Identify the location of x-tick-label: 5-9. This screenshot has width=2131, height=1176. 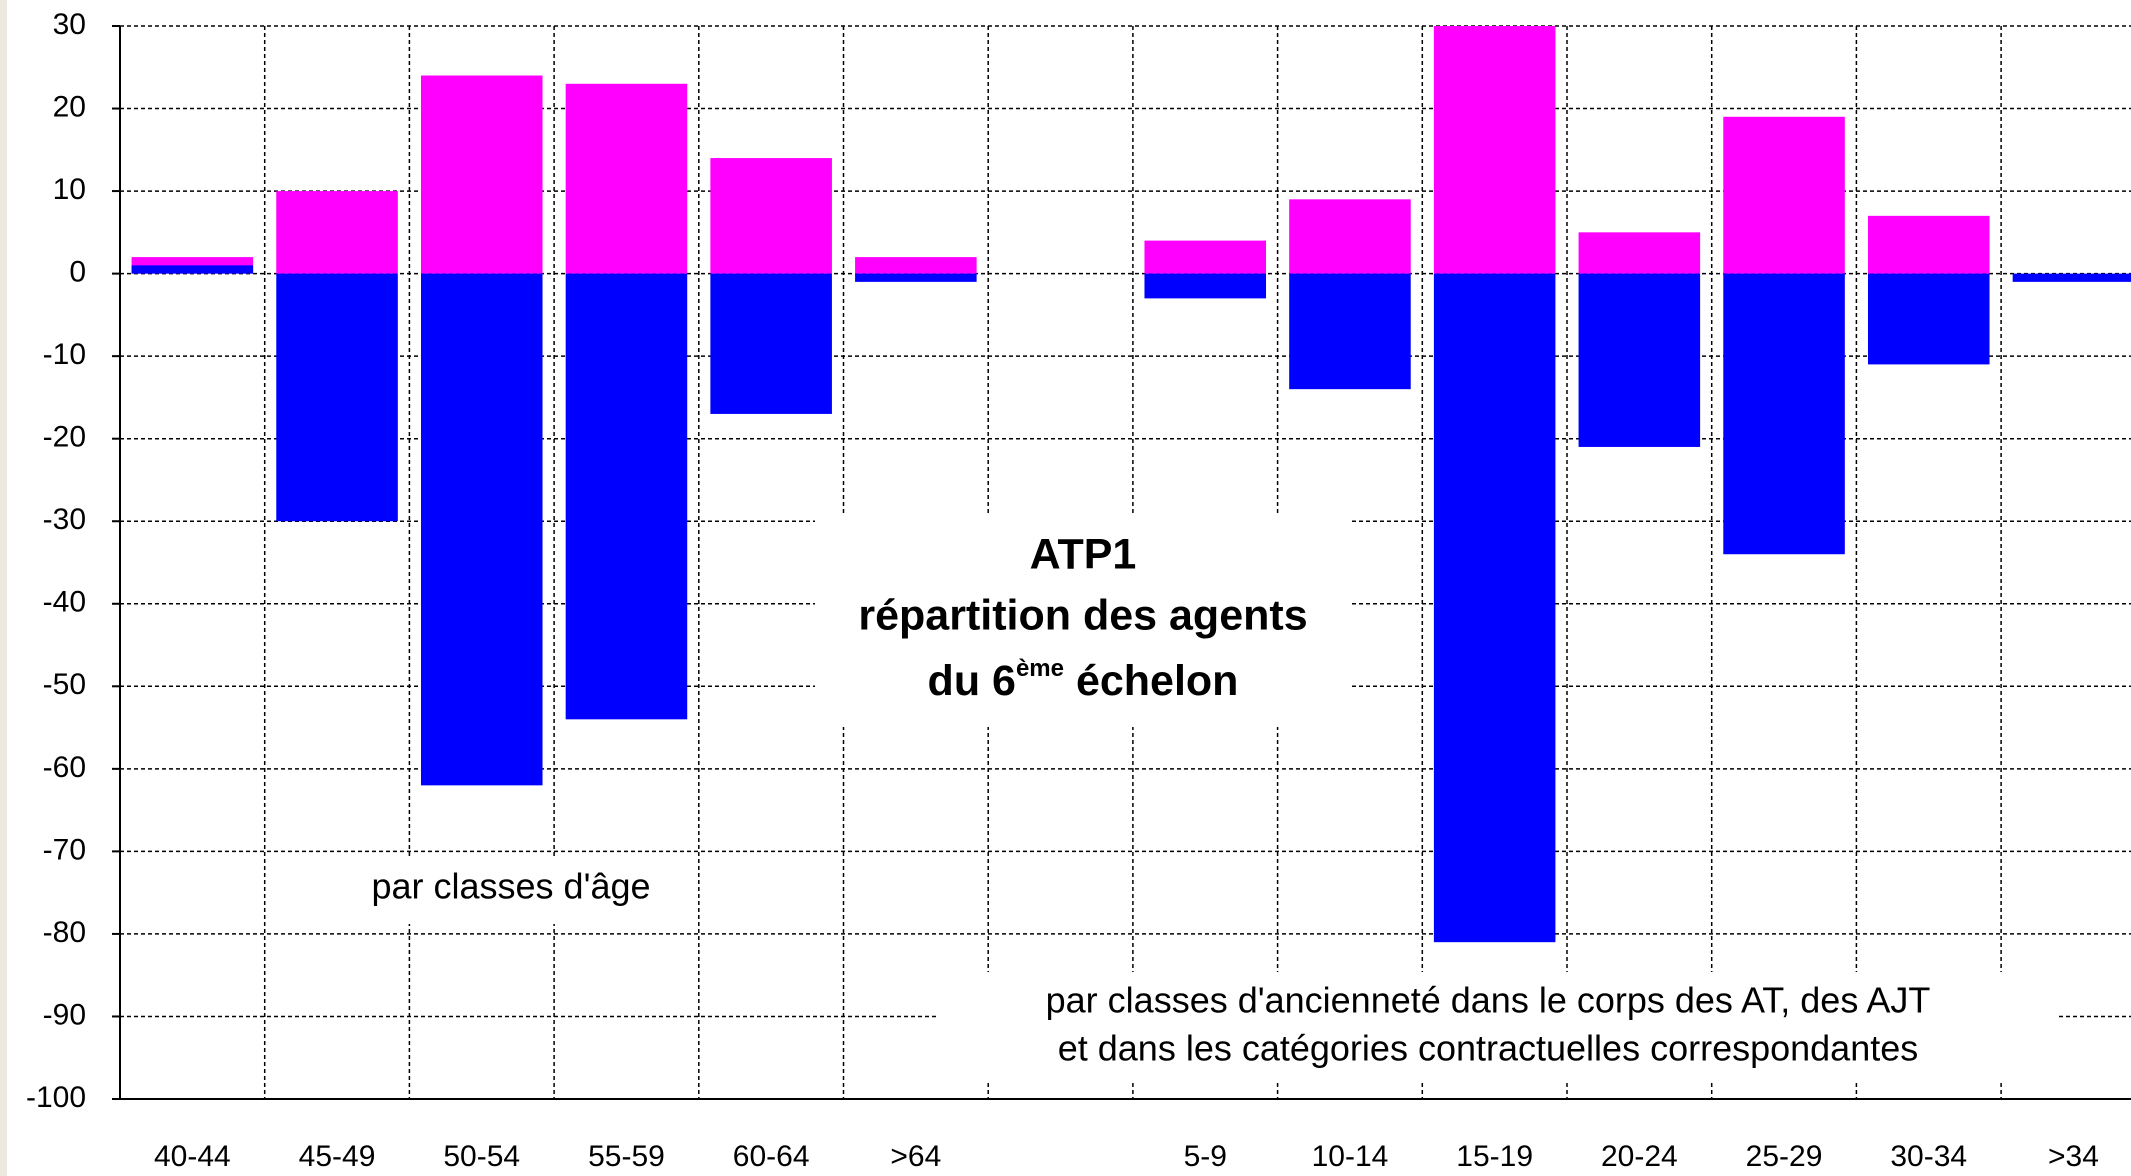
(1205, 1156).